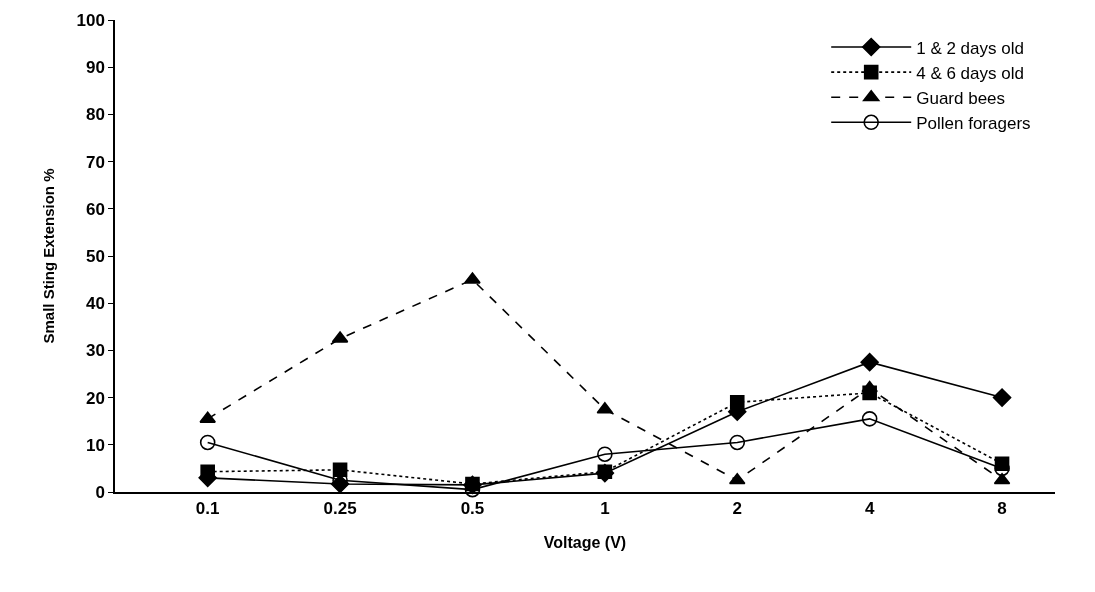 The height and width of the screenshot is (592, 1095). I want to click on y-tick-label: 50, so click(95, 256).